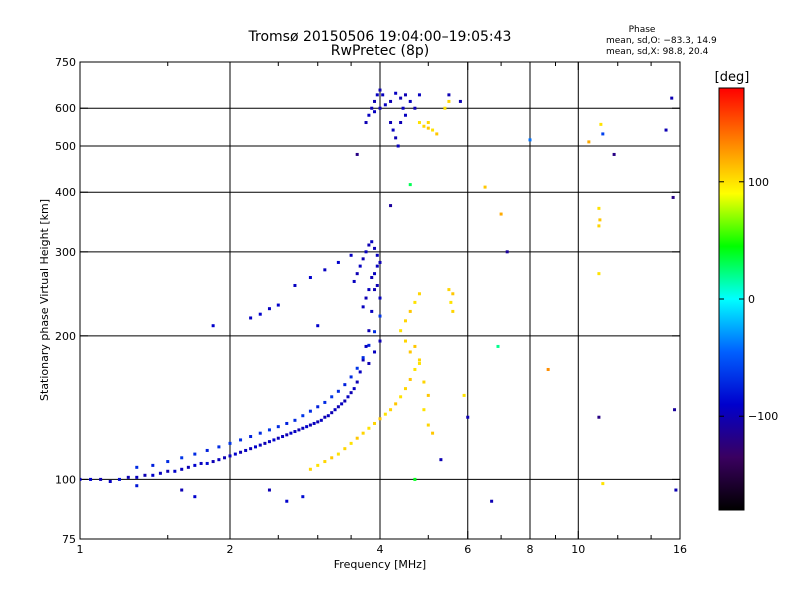 This screenshot has width=800, height=600. Describe the element at coordinates (578, 549) in the screenshot. I see `x-tick-label: 10` at that location.